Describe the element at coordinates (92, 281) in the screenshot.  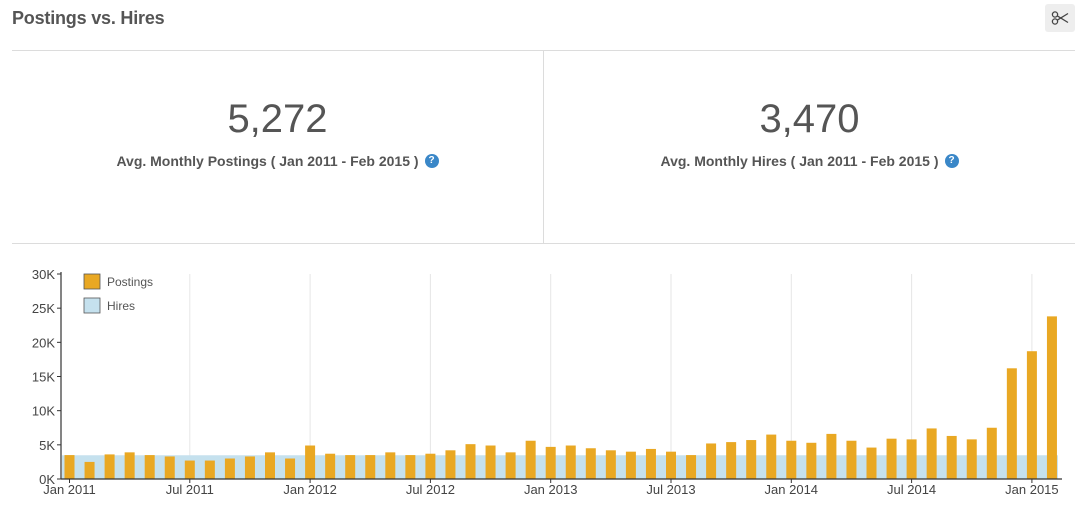
I see `legend-swatch-postings` at that location.